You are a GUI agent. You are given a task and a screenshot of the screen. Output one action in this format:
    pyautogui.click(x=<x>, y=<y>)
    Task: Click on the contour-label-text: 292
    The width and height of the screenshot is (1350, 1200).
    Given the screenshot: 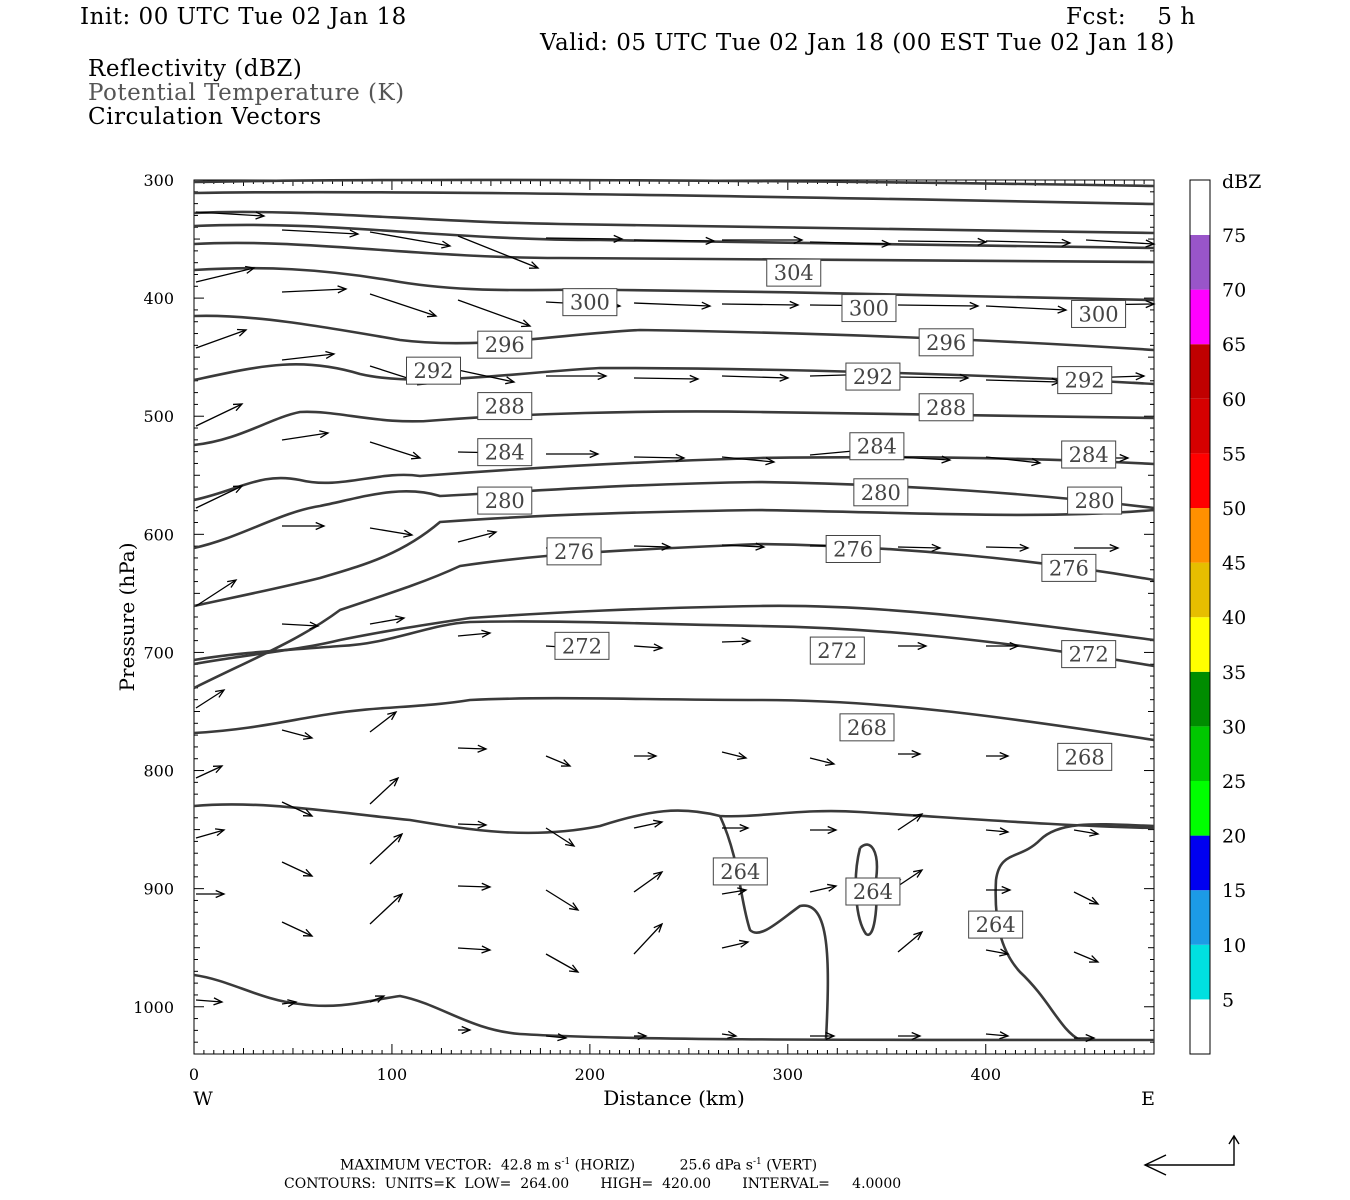 What is the action you would take?
    pyautogui.click(x=1085, y=381)
    